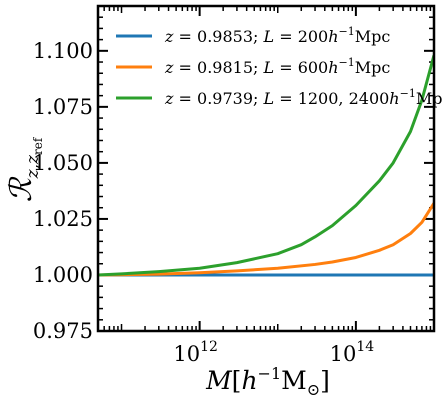 The image size is (442, 407). I want to click on x-axis-label-sub: ⊙, so click(313, 389).